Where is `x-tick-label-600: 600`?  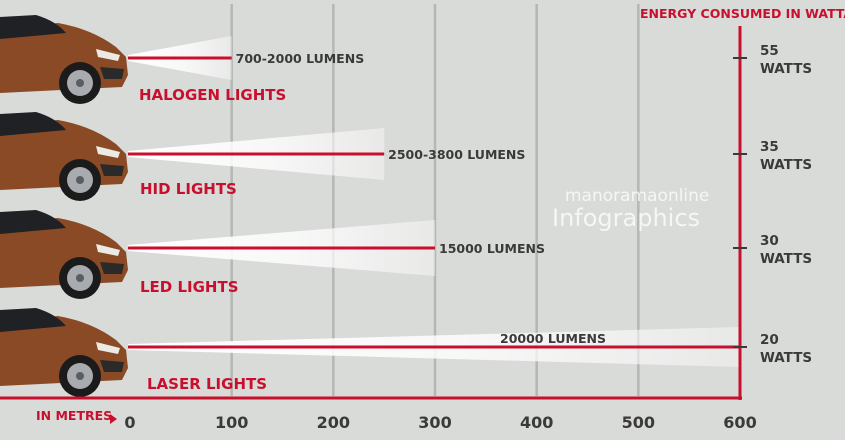 x-tick-label-600: 600 is located at coordinates (739, 422).